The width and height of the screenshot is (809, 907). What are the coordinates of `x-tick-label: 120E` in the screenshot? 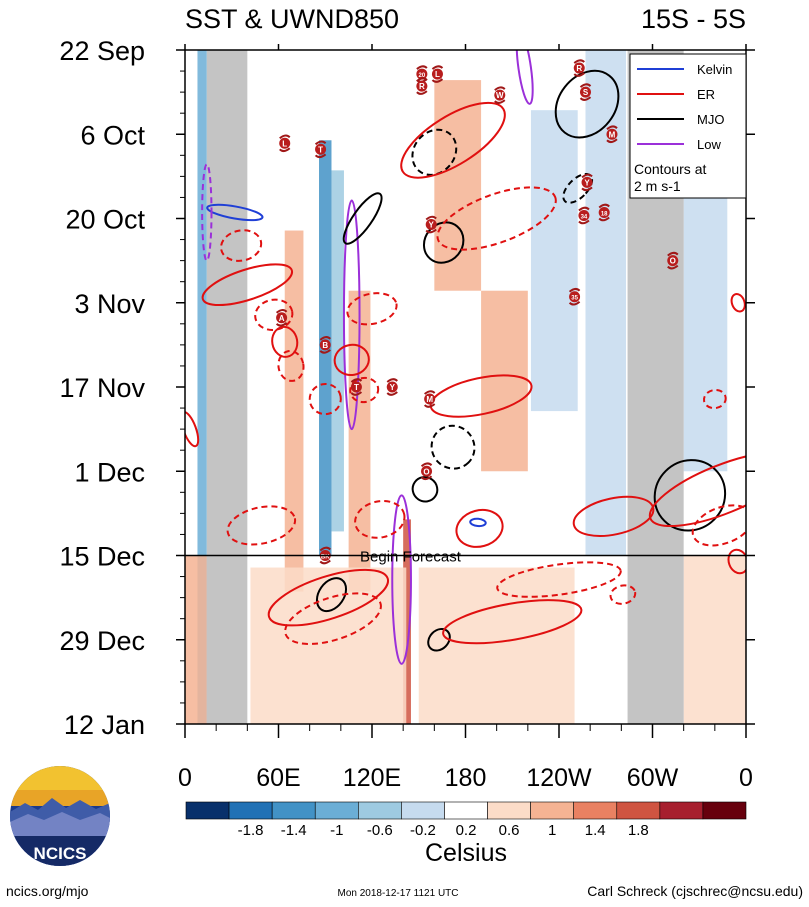 It's located at (372, 778).